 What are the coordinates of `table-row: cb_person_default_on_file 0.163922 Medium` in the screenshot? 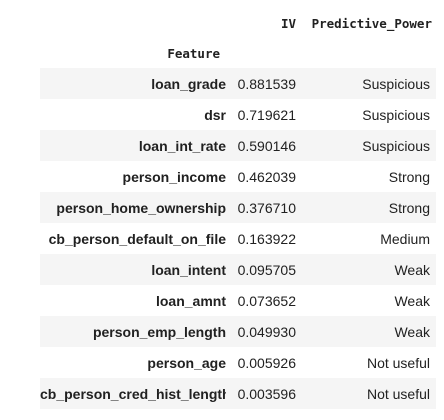 It's located at (238, 238).